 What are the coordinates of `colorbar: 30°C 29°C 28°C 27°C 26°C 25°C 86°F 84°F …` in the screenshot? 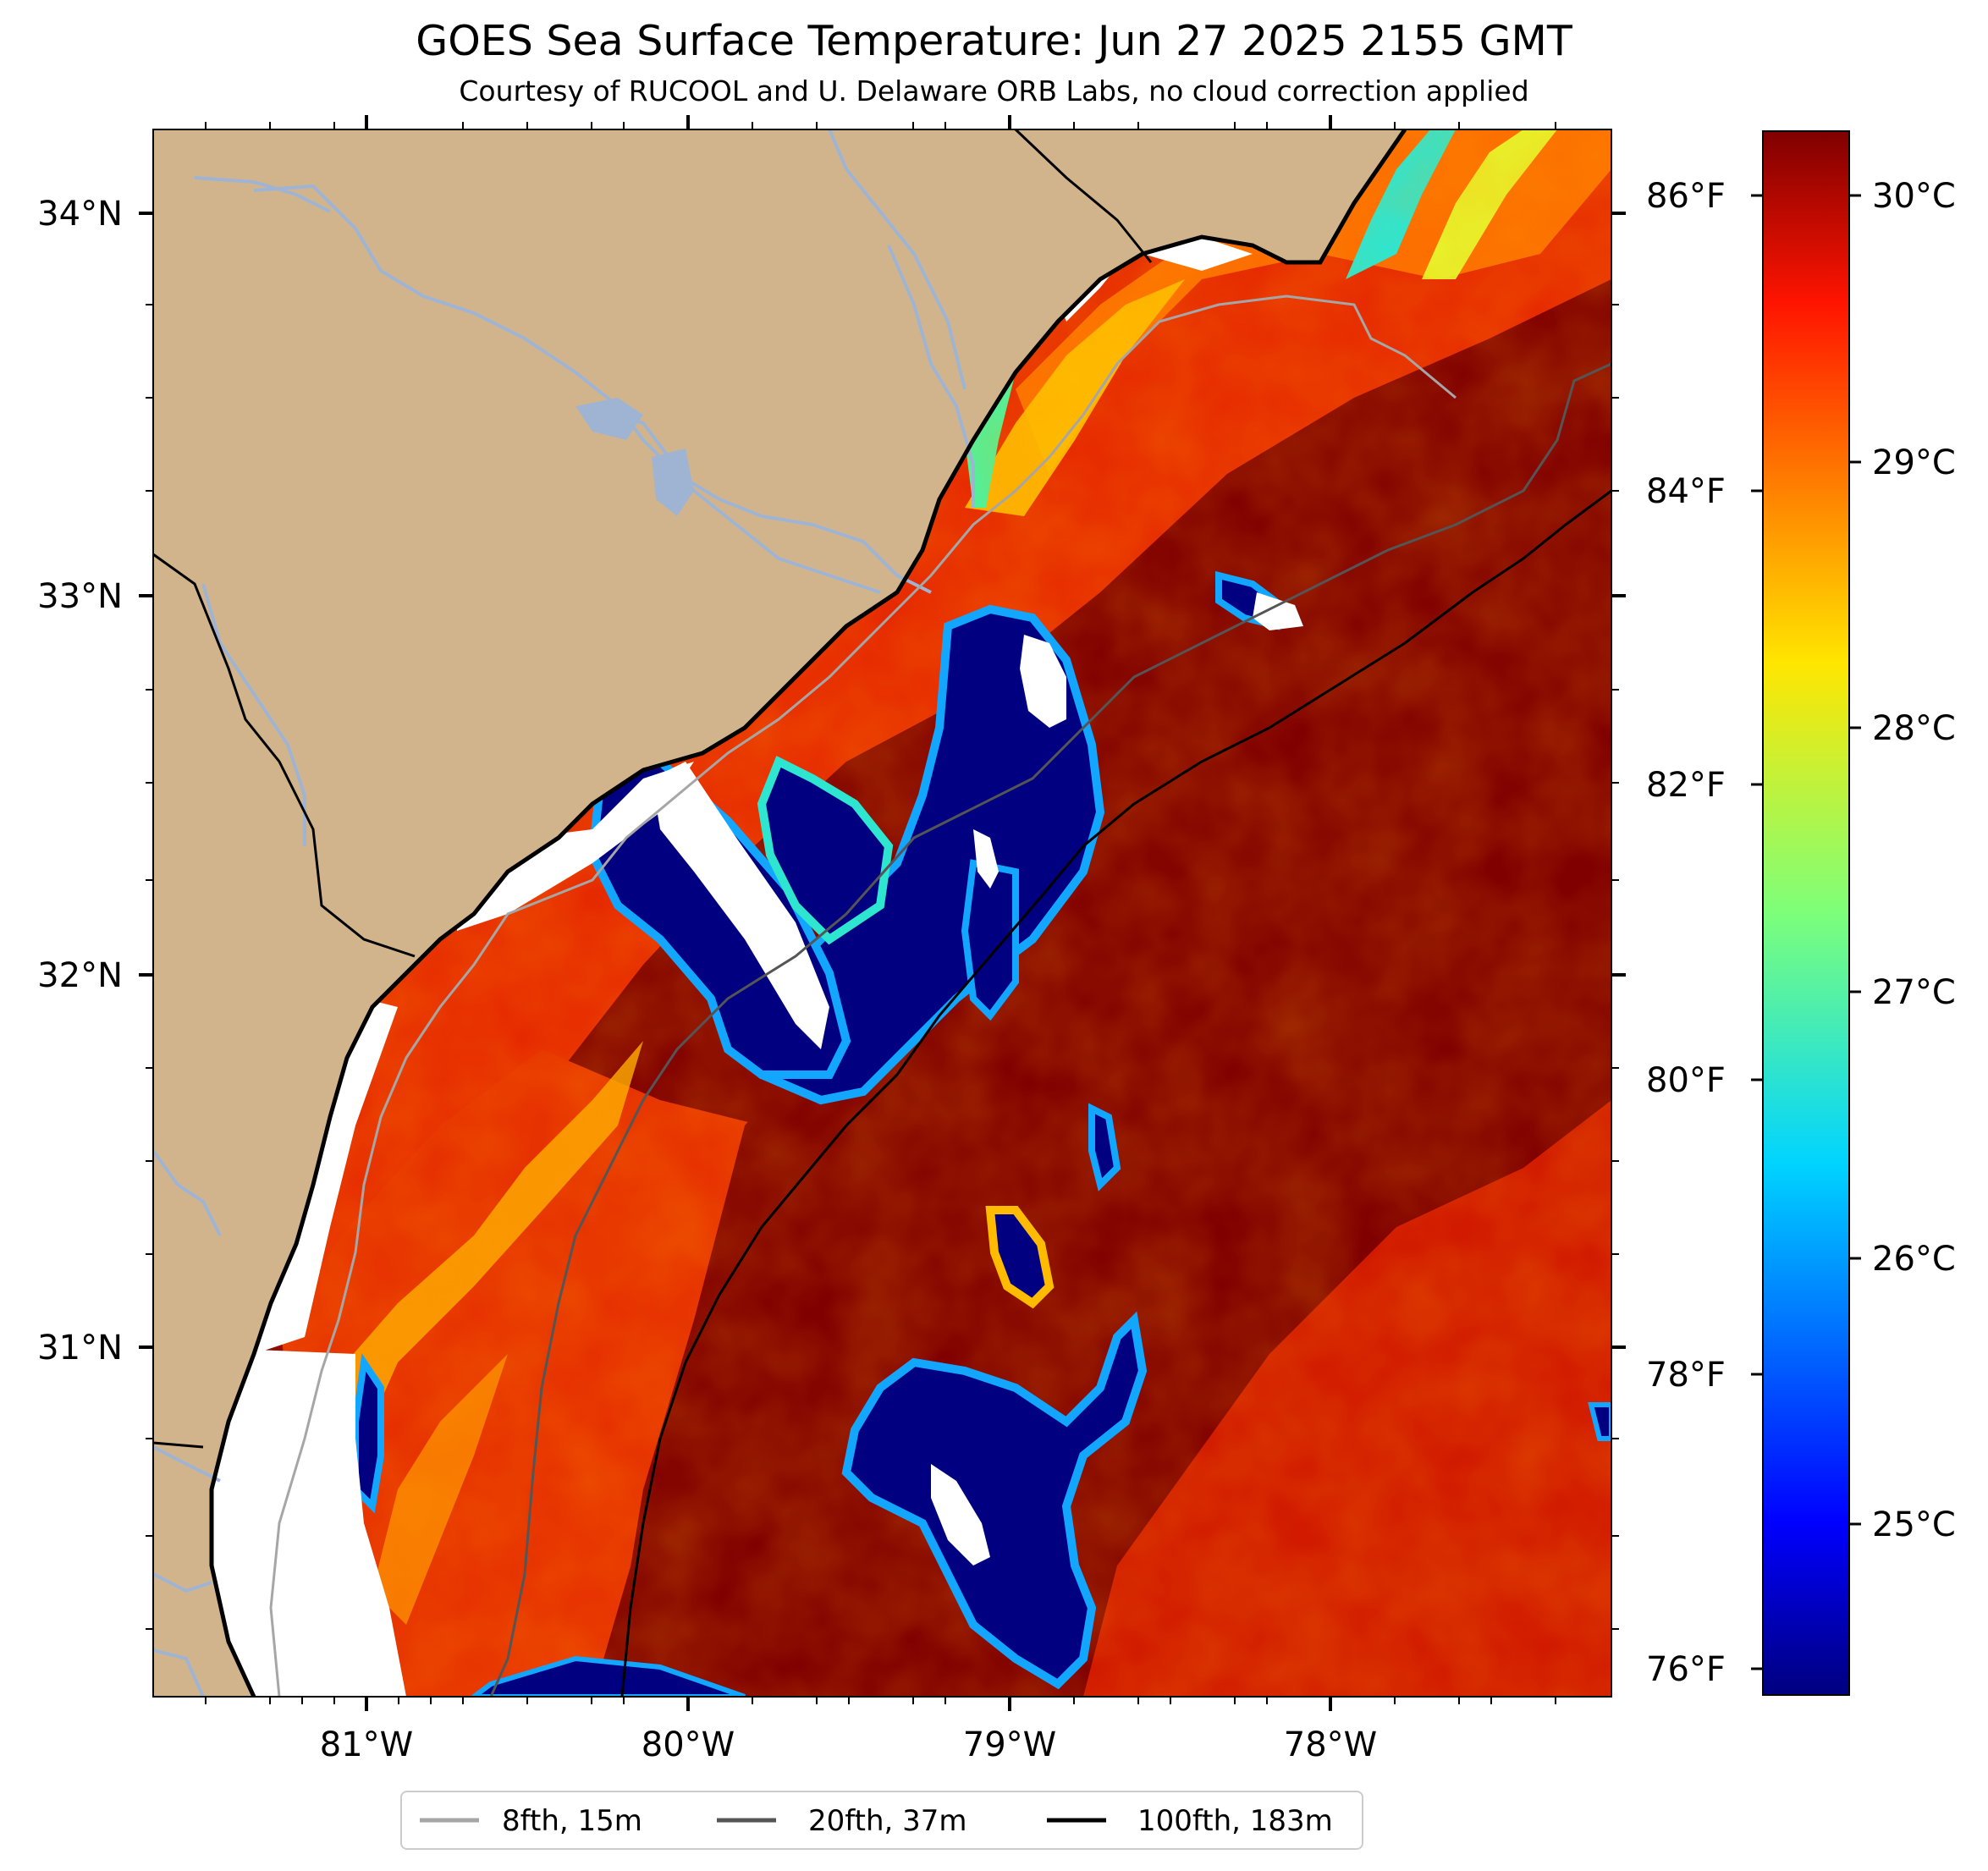 It's located at (1801, 913).